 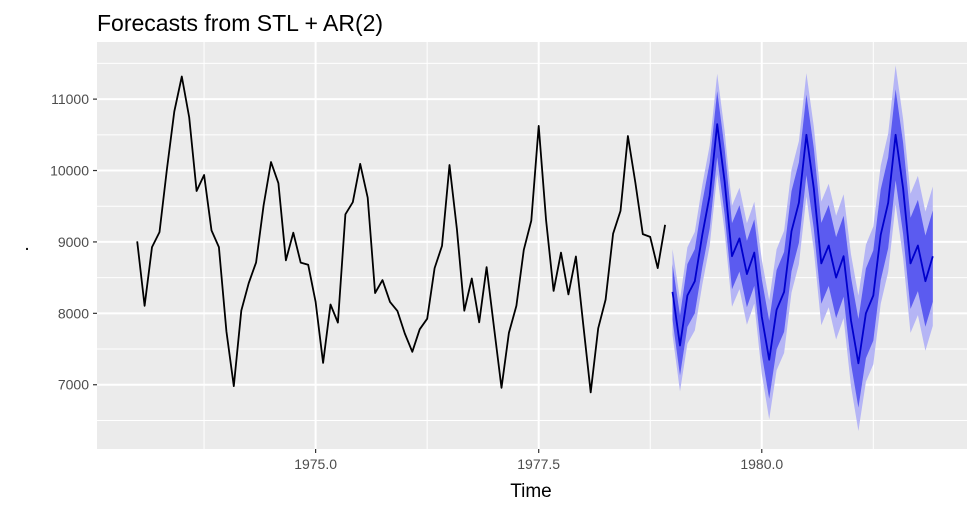 I want to click on y-tick-label: 10000, so click(x=69, y=171).